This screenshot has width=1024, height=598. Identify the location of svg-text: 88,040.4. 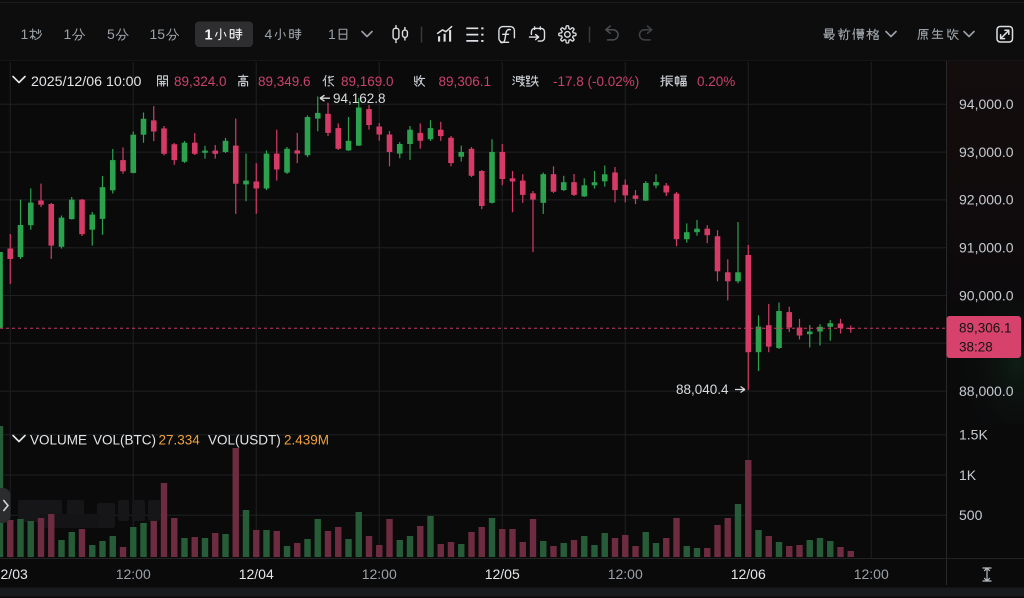
(702, 389).